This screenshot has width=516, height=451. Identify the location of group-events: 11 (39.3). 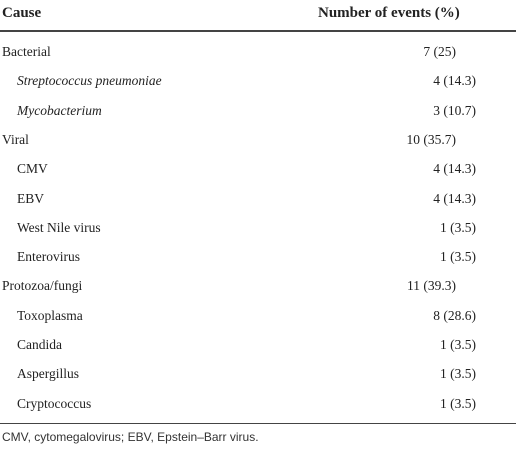
(431, 286).